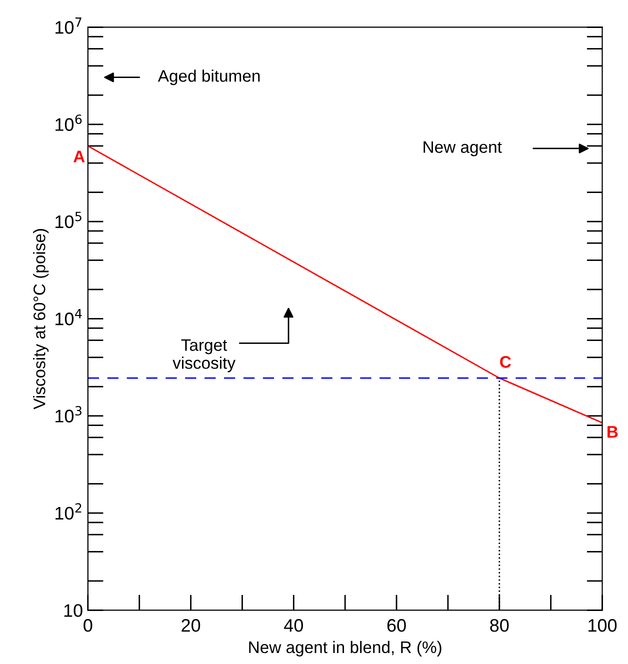  What do you see at coordinates (69, 26) in the screenshot?
I see `y-tick-label: 10$^{7}$` at bounding box center [69, 26].